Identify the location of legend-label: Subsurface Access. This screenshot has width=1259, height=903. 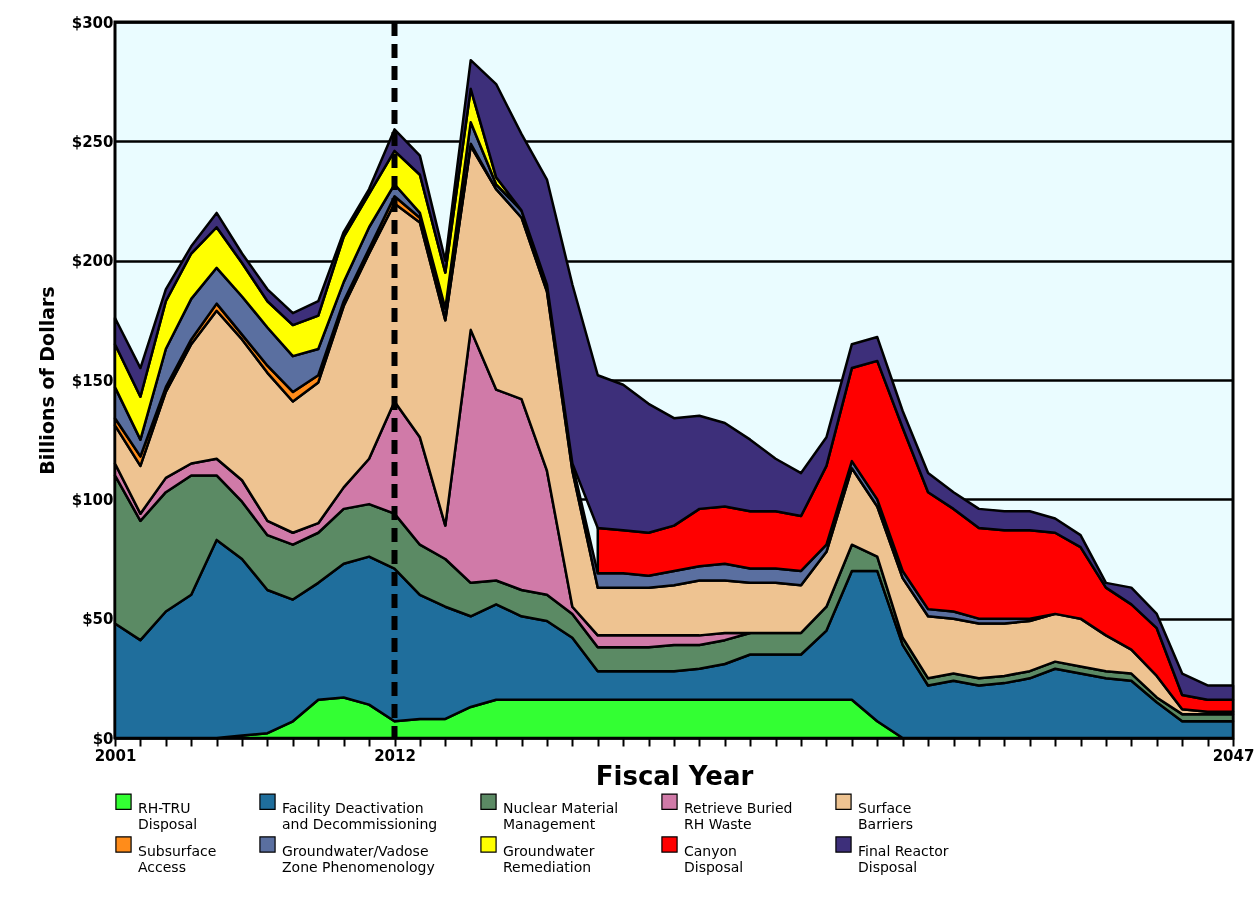
(177, 858).